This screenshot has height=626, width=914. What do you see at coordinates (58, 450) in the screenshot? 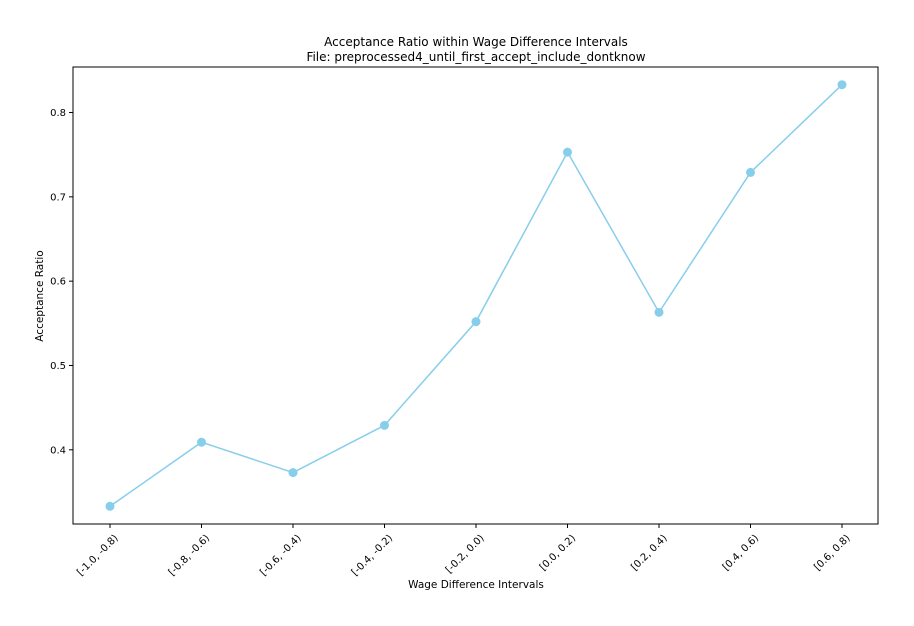
I see `y-tick-label: 0.4` at bounding box center [58, 450].